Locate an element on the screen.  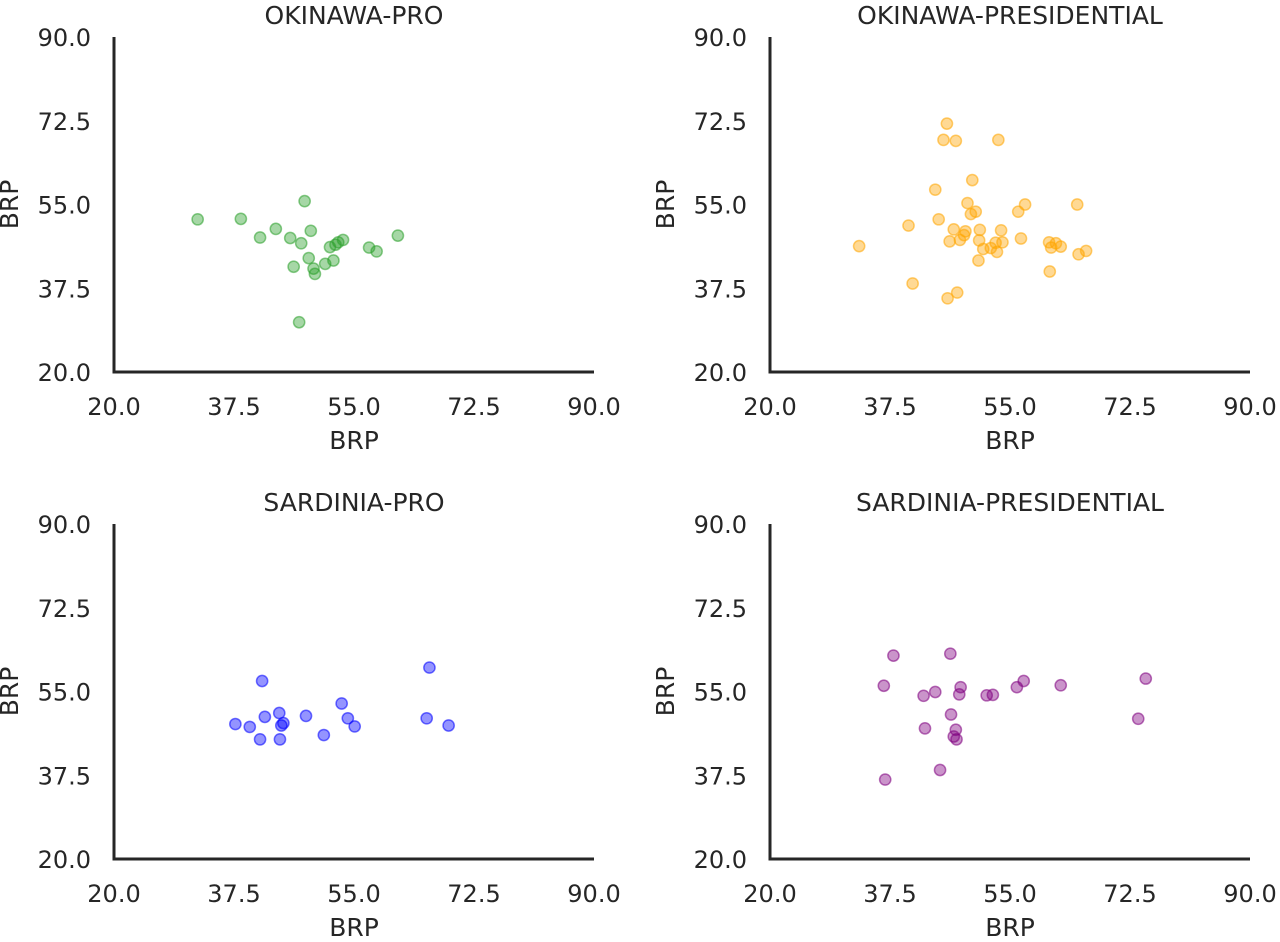
chart-title: SARDINIA-PRO is located at coordinates (353, 502).